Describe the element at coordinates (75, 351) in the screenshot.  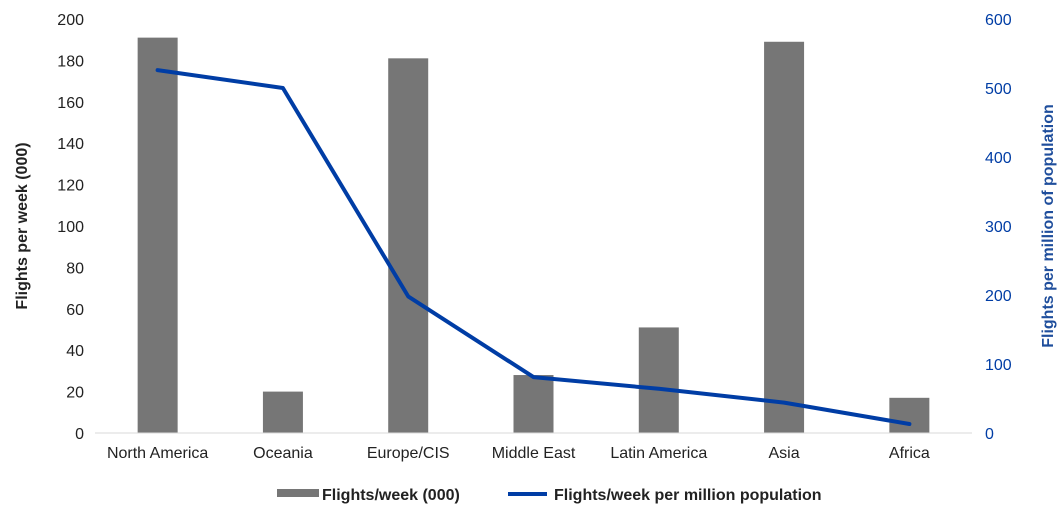
I see `left-tick-label: 40` at that location.